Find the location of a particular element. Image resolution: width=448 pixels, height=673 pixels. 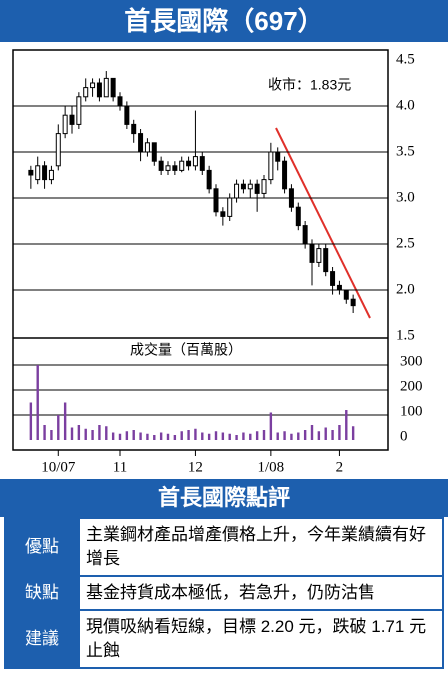

y2-tick-label: 100 is located at coordinates (411, 411).